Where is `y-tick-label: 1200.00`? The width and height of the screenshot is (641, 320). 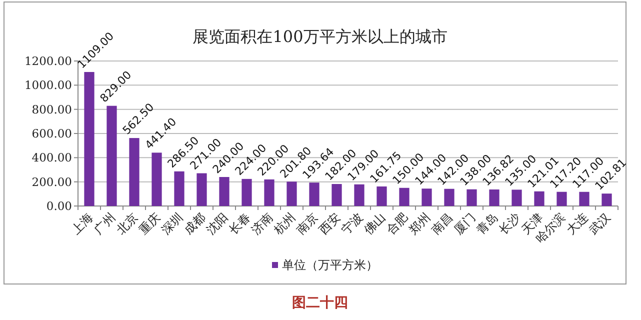 y-tick-label: 1200.00 is located at coordinates (48, 61).